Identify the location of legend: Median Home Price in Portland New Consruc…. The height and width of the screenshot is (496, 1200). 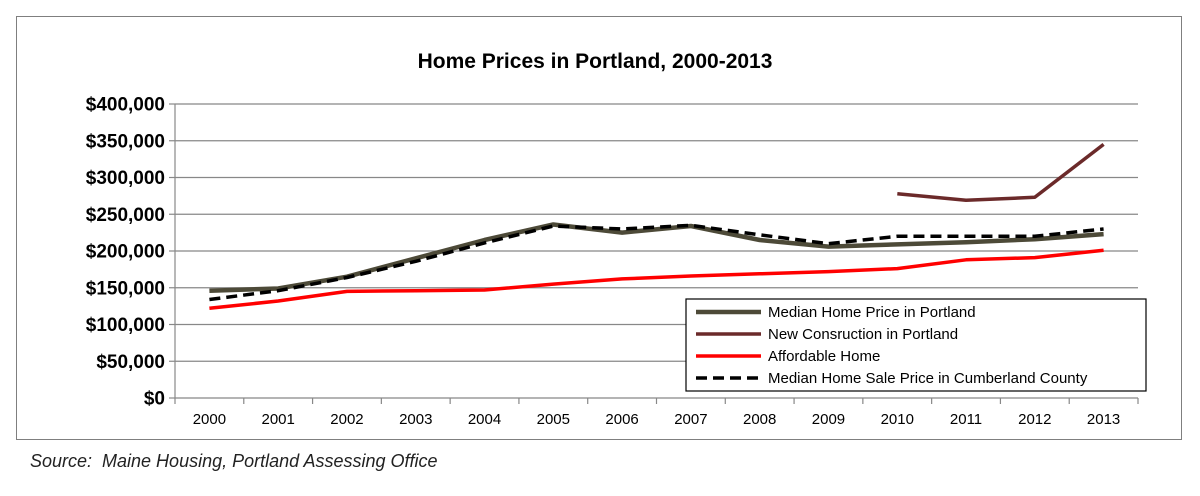
(916, 345).